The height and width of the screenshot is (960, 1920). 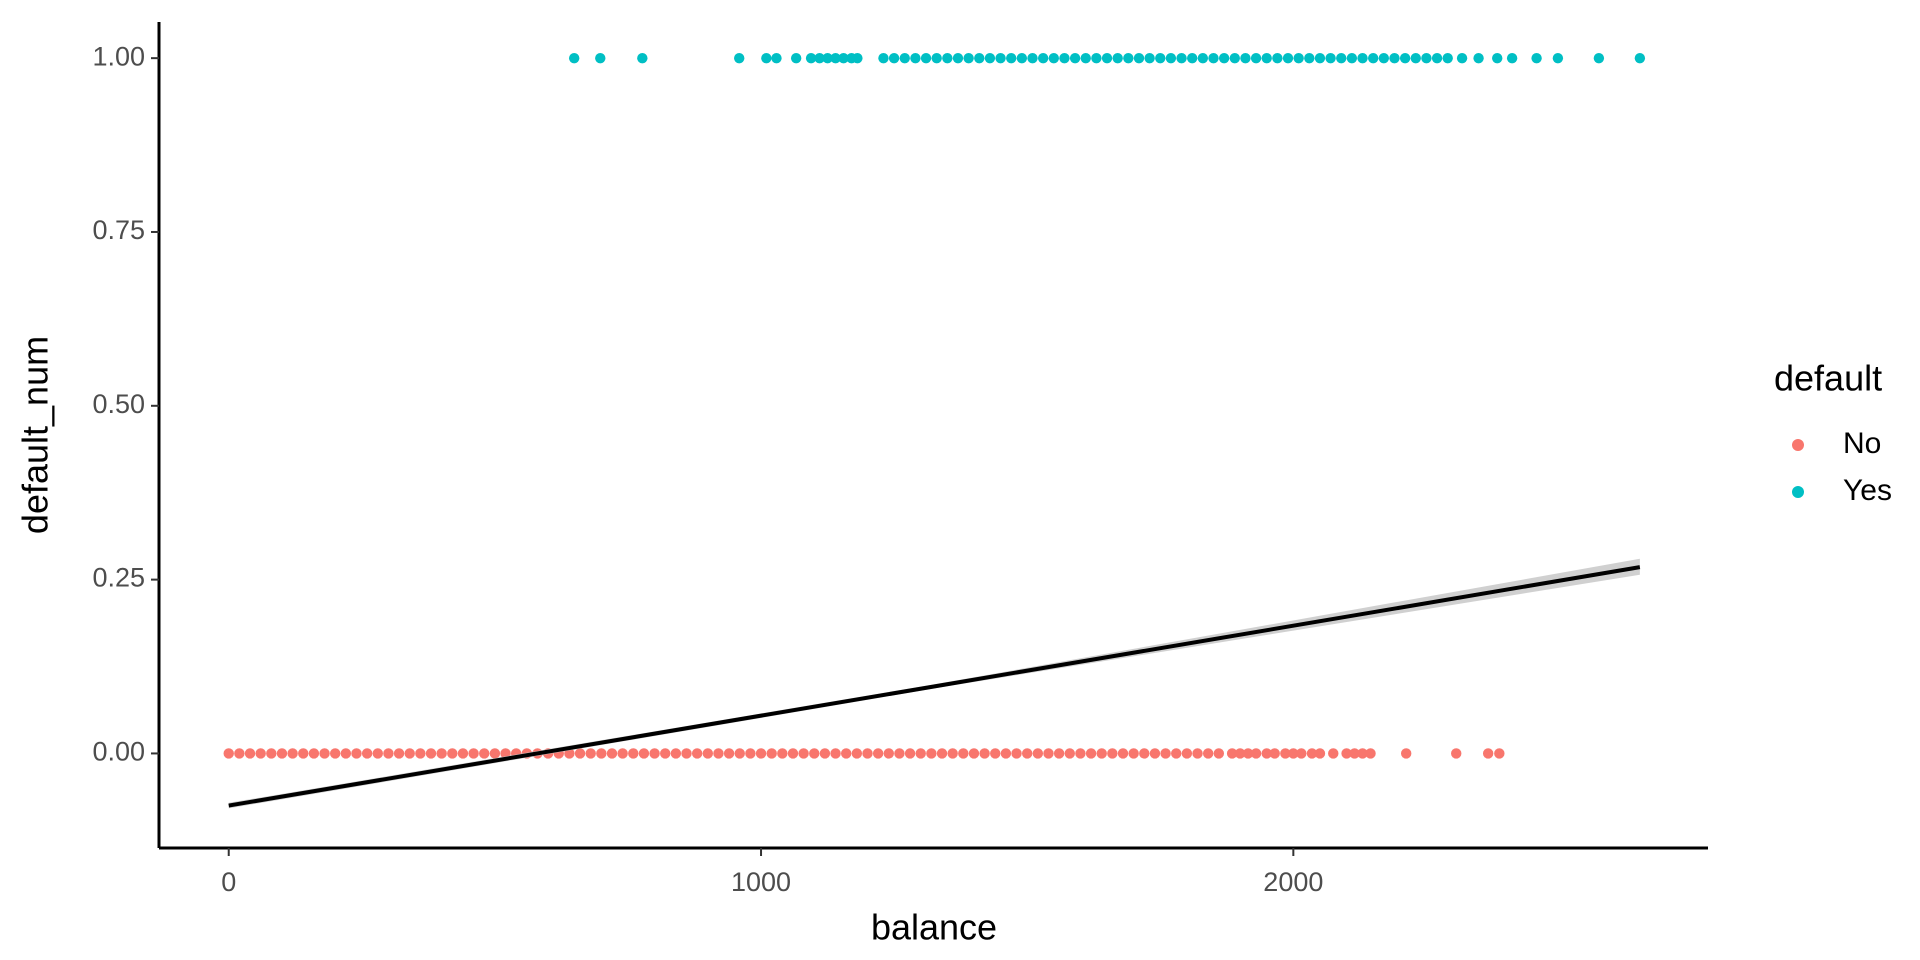 What do you see at coordinates (1862, 443) in the screenshot?
I see `legend-label: No` at bounding box center [1862, 443].